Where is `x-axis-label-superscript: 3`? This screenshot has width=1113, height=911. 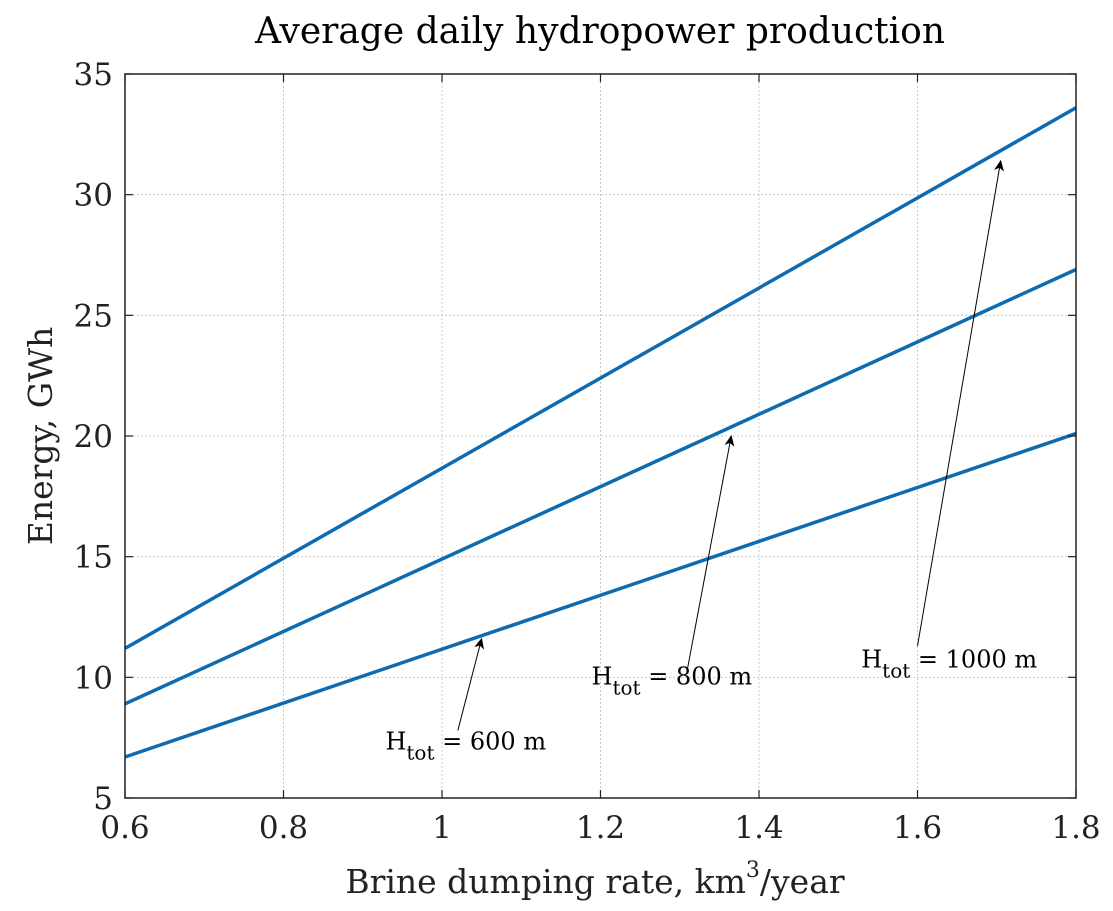 x-axis-label-superscript: 3 is located at coordinates (753, 870).